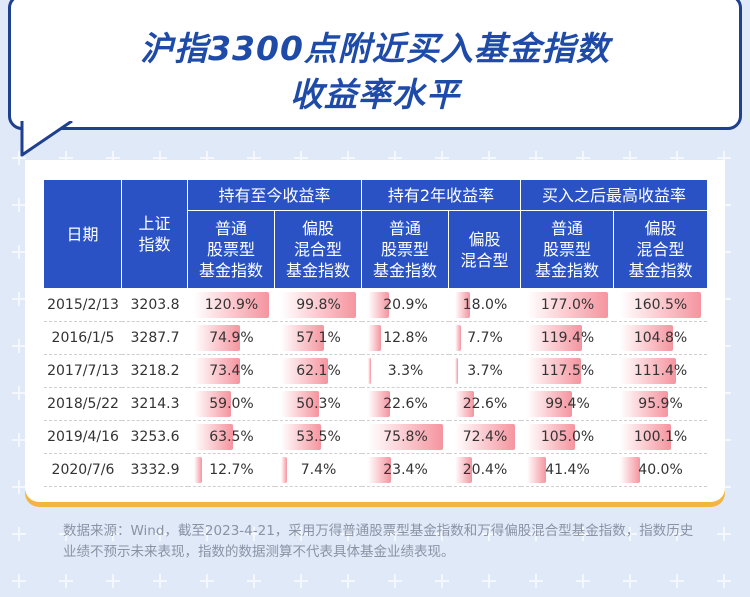  I want to click on header-group-3: 持有2年收益率, so click(442, 195).